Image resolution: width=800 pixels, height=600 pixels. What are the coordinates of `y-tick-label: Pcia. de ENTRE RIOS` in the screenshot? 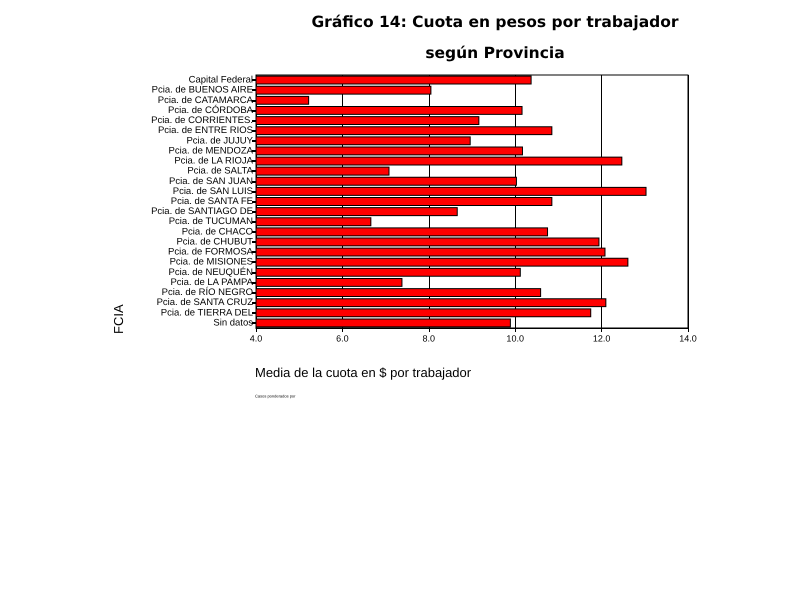 It's located at (205, 130).